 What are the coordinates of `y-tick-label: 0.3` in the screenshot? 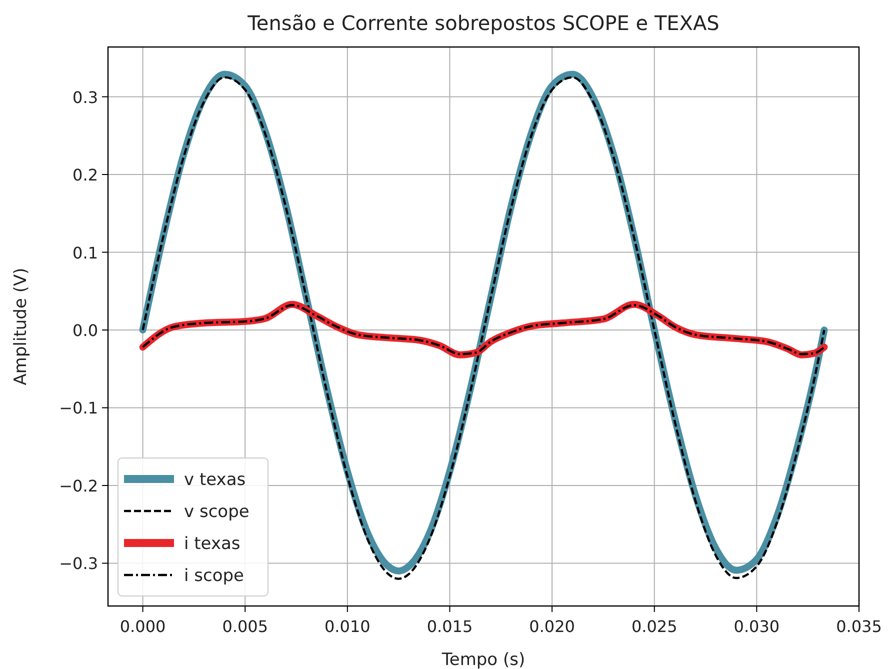 It's located at (85, 97).